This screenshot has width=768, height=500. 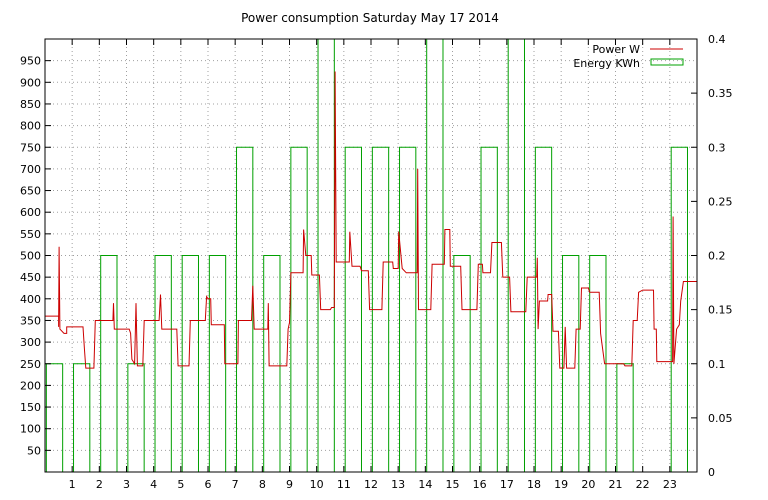 I want to click on y-left-tick-label: 100, so click(x=30, y=429).